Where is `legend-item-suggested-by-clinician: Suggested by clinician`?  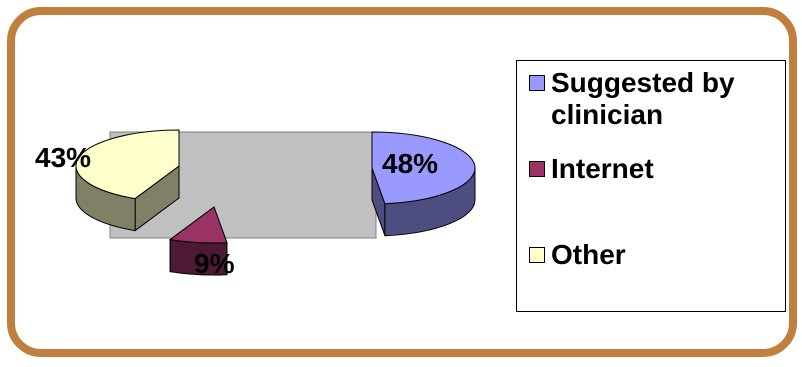 legend-item-suggested-by-clinician: Suggested by clinician is located at coordinates (655, 99).